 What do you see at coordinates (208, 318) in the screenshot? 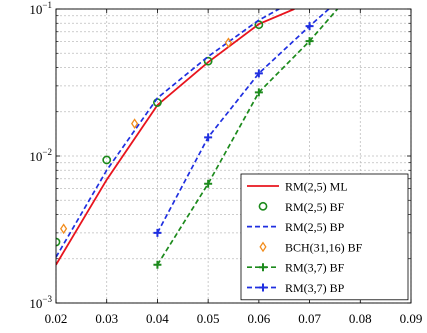
I see `x-tick-label: 0.05` at bounding box center [208, 318].